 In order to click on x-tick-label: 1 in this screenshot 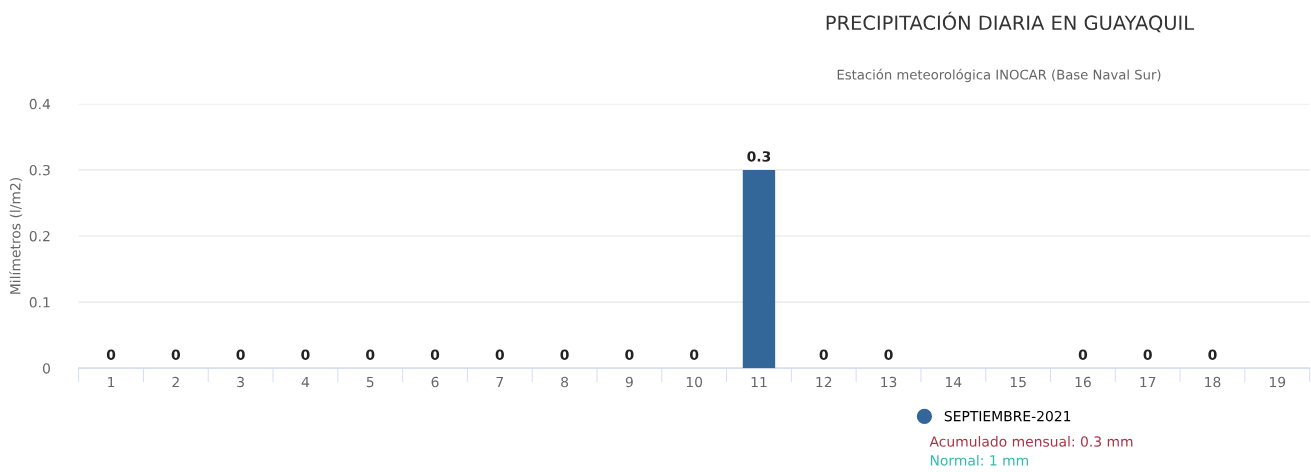, I will do `click(111, 382)`.